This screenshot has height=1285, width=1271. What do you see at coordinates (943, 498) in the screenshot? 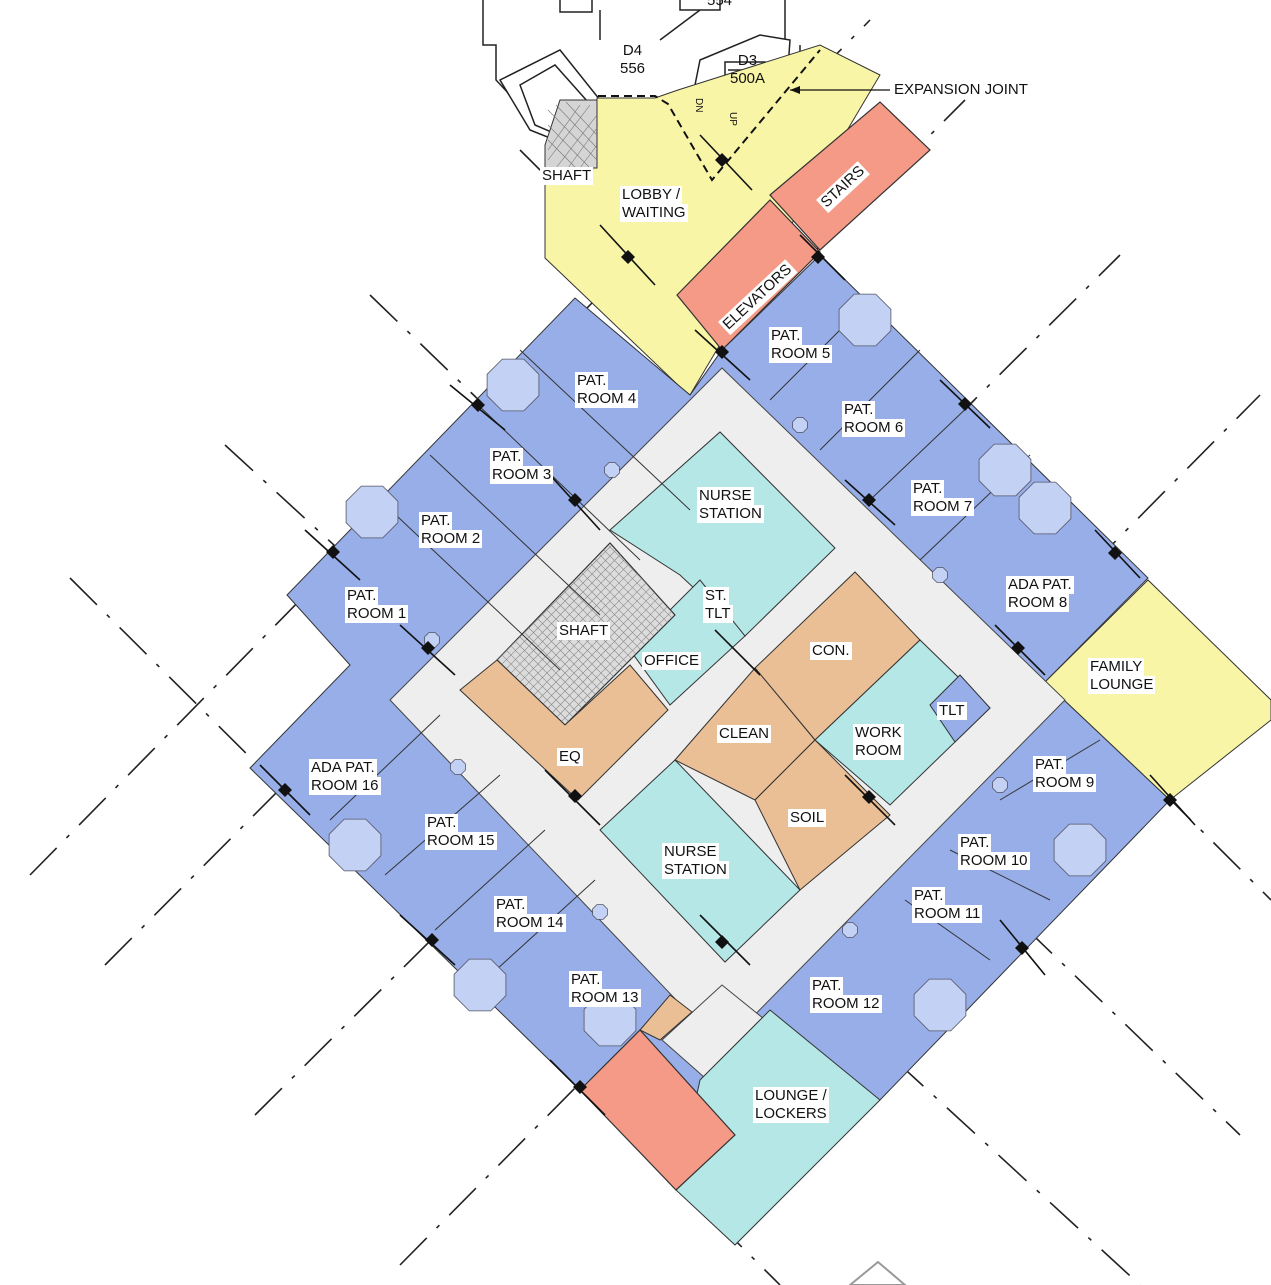
I see `patient-room-7-label: PAT. ROOM 7` at bounding box center [943, 498].